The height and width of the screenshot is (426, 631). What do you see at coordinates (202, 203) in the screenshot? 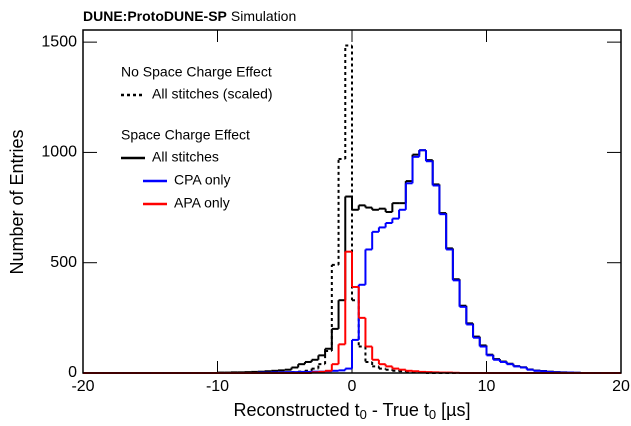
I see `legend-label: APA only` at bounding box center [202, 203].